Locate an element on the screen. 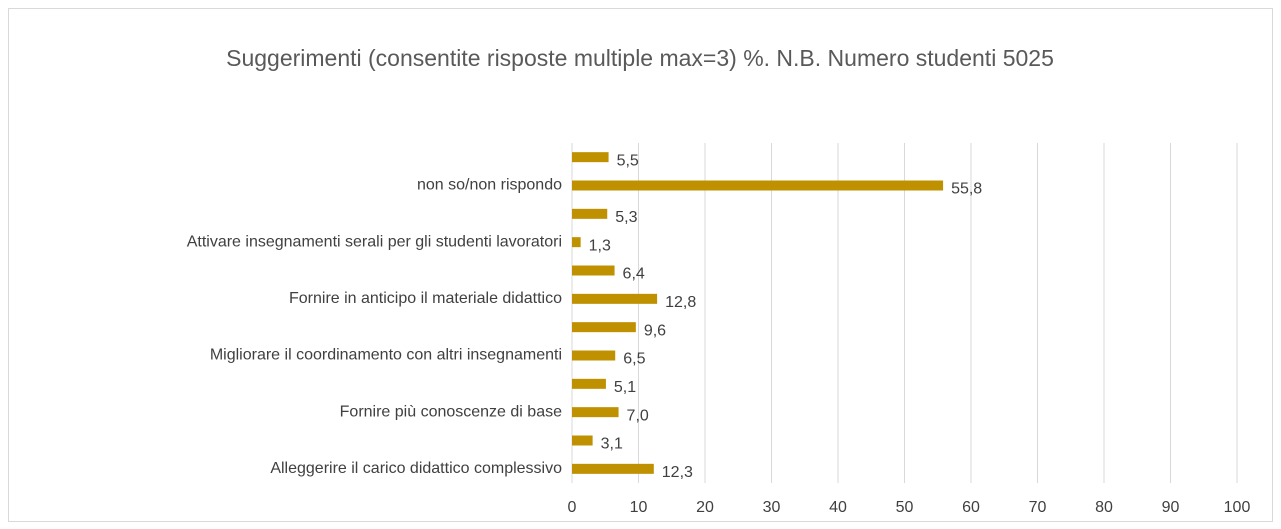 The width and height of the screenshot is (1281, 529). data-label: 5,3 is located at coordinates (626, 217).